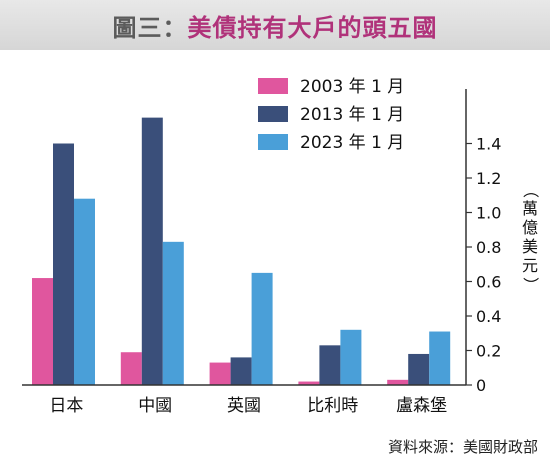 Image resolution: width=550 pixels, height=469 pixels. What do you see at coordinates (312, 27) in the screenshot?
I see `title-text: 美債持有大戶的頭五國` at bounding box center [312, 27].